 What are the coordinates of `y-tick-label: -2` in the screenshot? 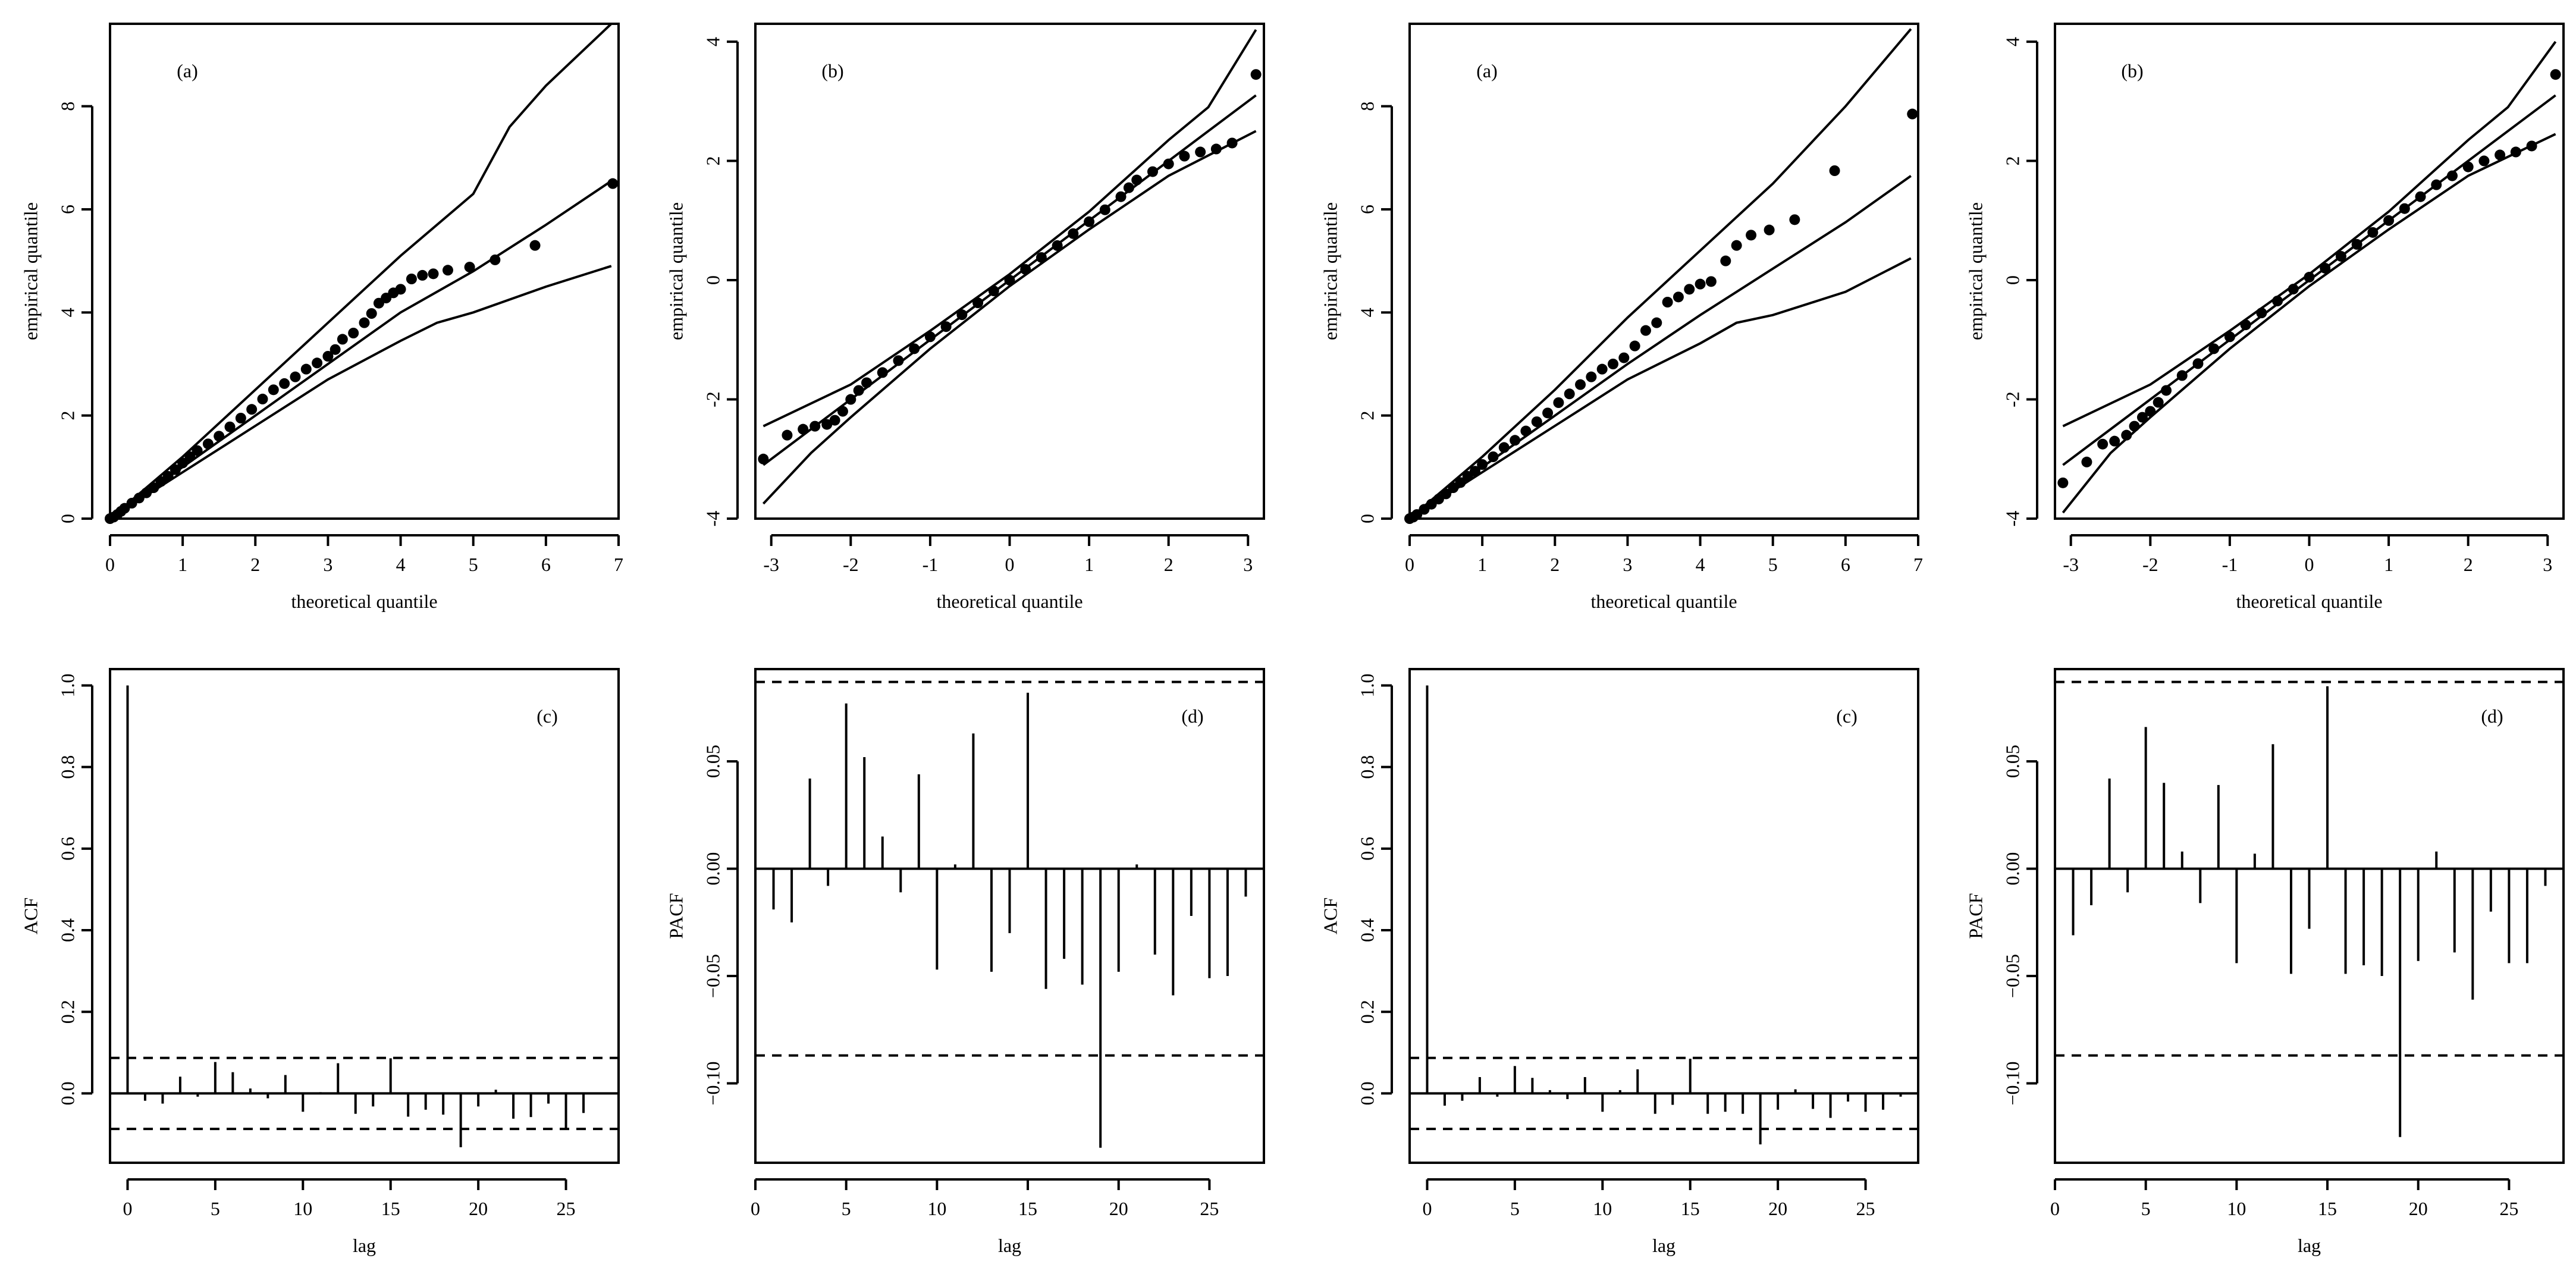 It's located at (712, 399).